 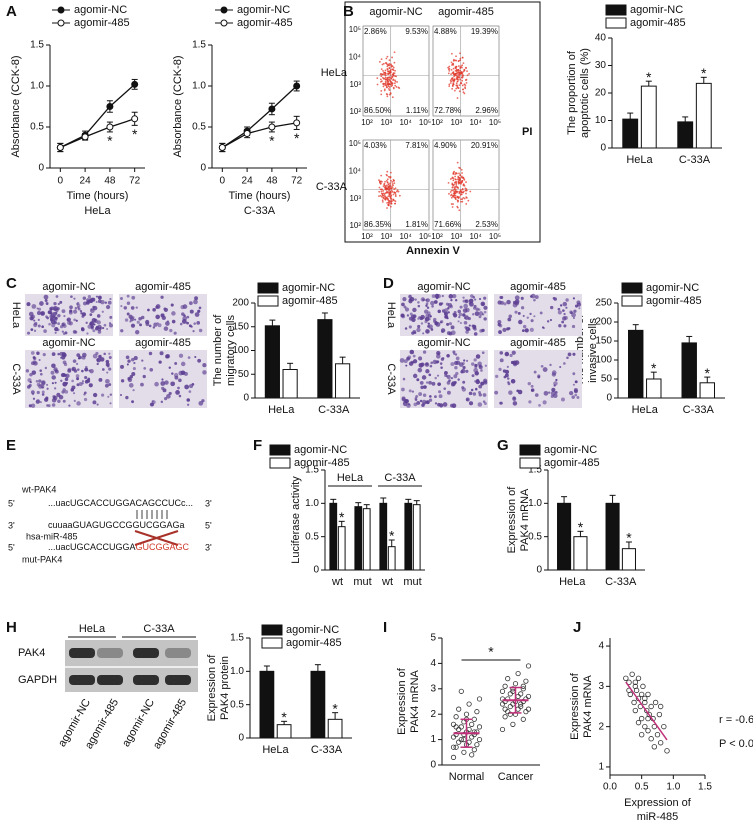 I want to click on legend-swatch, so click(x=530, y=450).